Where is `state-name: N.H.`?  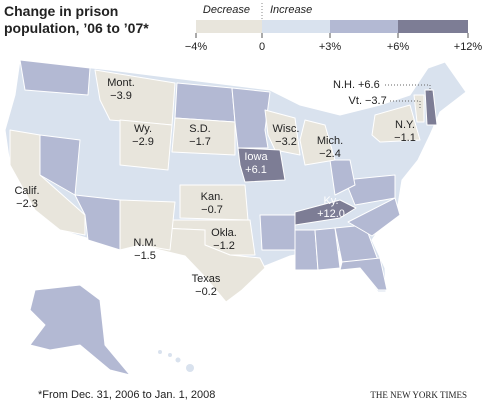
state-name: N.H. is located at coordinates (344, 85).